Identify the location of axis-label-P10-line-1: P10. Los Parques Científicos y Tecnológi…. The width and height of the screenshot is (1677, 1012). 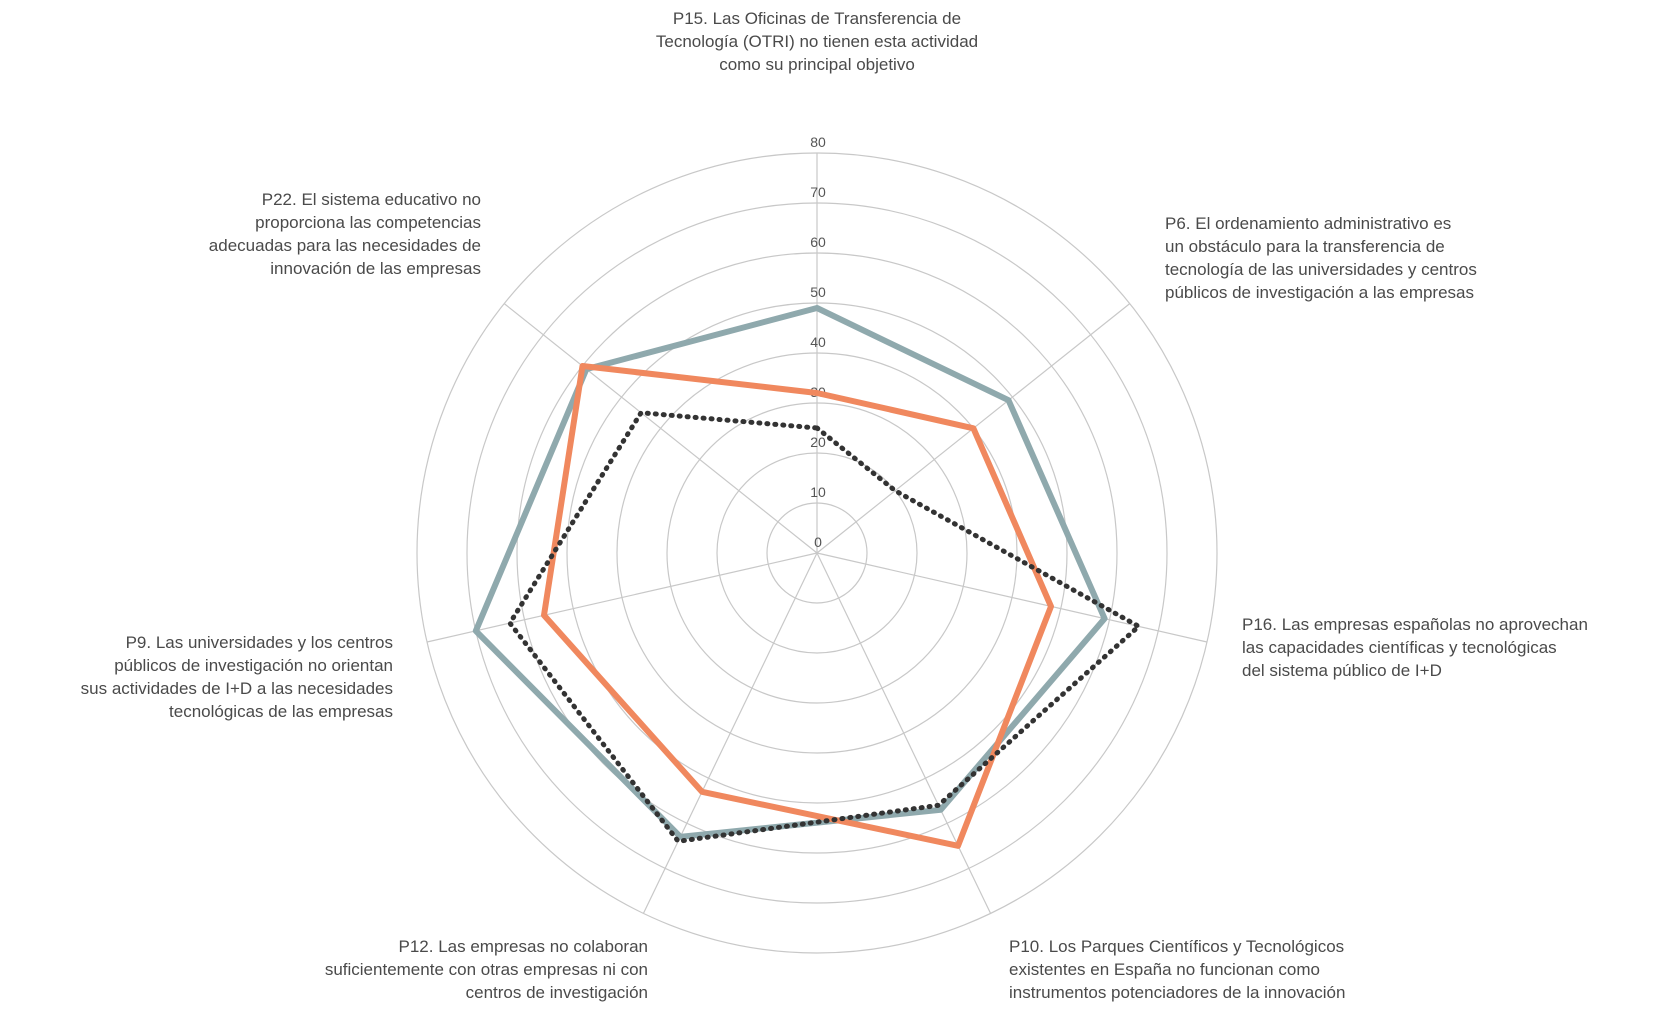
(1176, 946).